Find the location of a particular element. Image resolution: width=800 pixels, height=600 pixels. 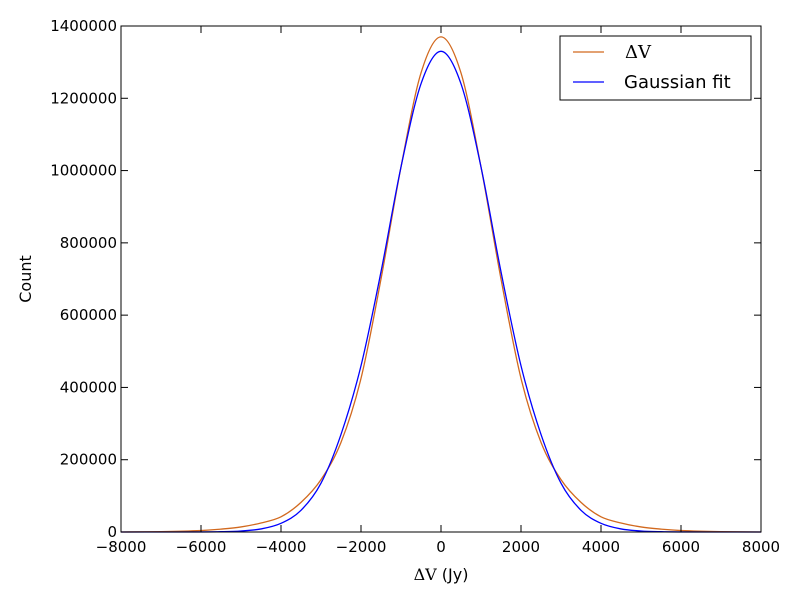

x-tick-label: 2000 is located at coordinates (521, 547).